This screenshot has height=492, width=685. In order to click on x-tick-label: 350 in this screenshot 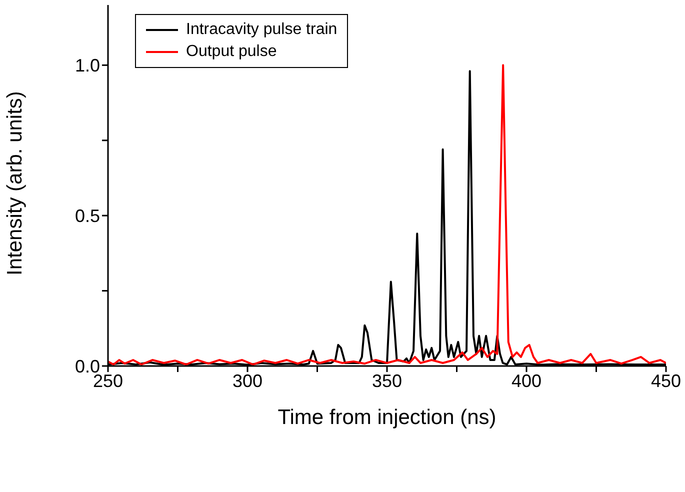, I will do `click(387, 380)`.